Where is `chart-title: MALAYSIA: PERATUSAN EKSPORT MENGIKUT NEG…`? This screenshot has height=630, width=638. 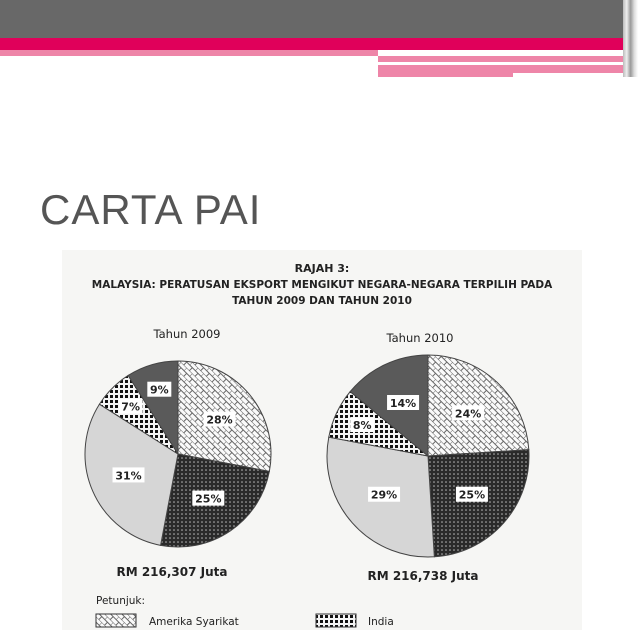
chart-title: MALAYSIA: PERATUSAN EKSPORT MENGIKUT NEG… is located at coordinates (322, 285).